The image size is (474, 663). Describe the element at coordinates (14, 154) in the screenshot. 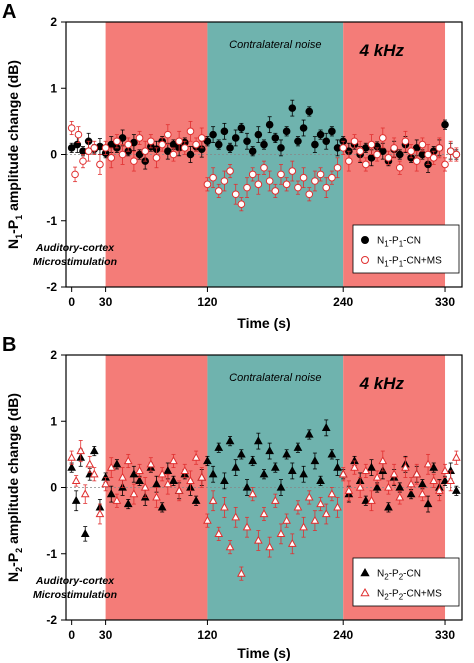

I see `y-axis-label: N1-P1 amplitude change (dB)` at that location.